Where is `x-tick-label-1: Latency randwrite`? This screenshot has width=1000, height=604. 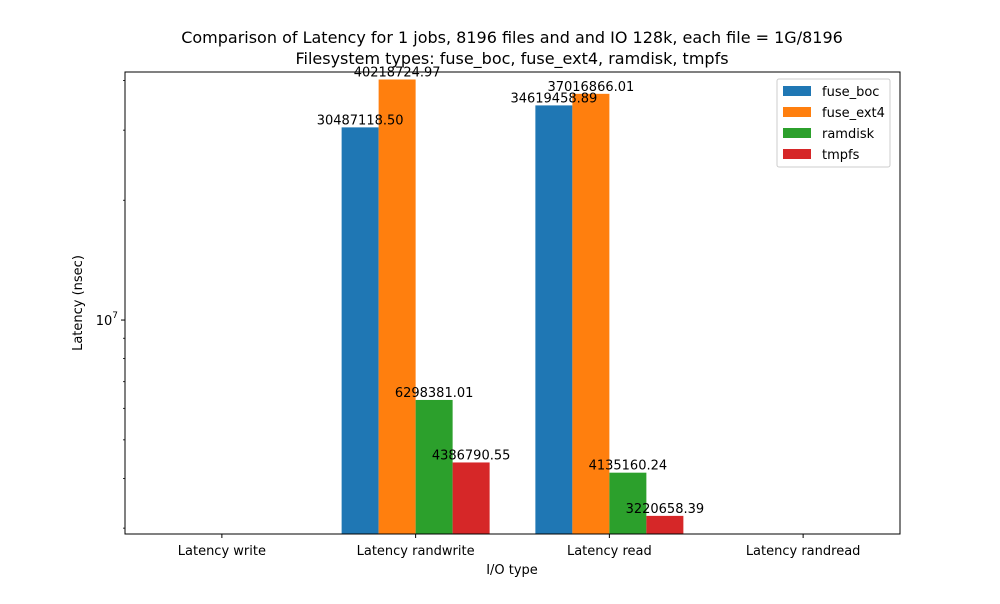 x-tick-label-1: Latency randwrite is located at coordinates (416, 551).